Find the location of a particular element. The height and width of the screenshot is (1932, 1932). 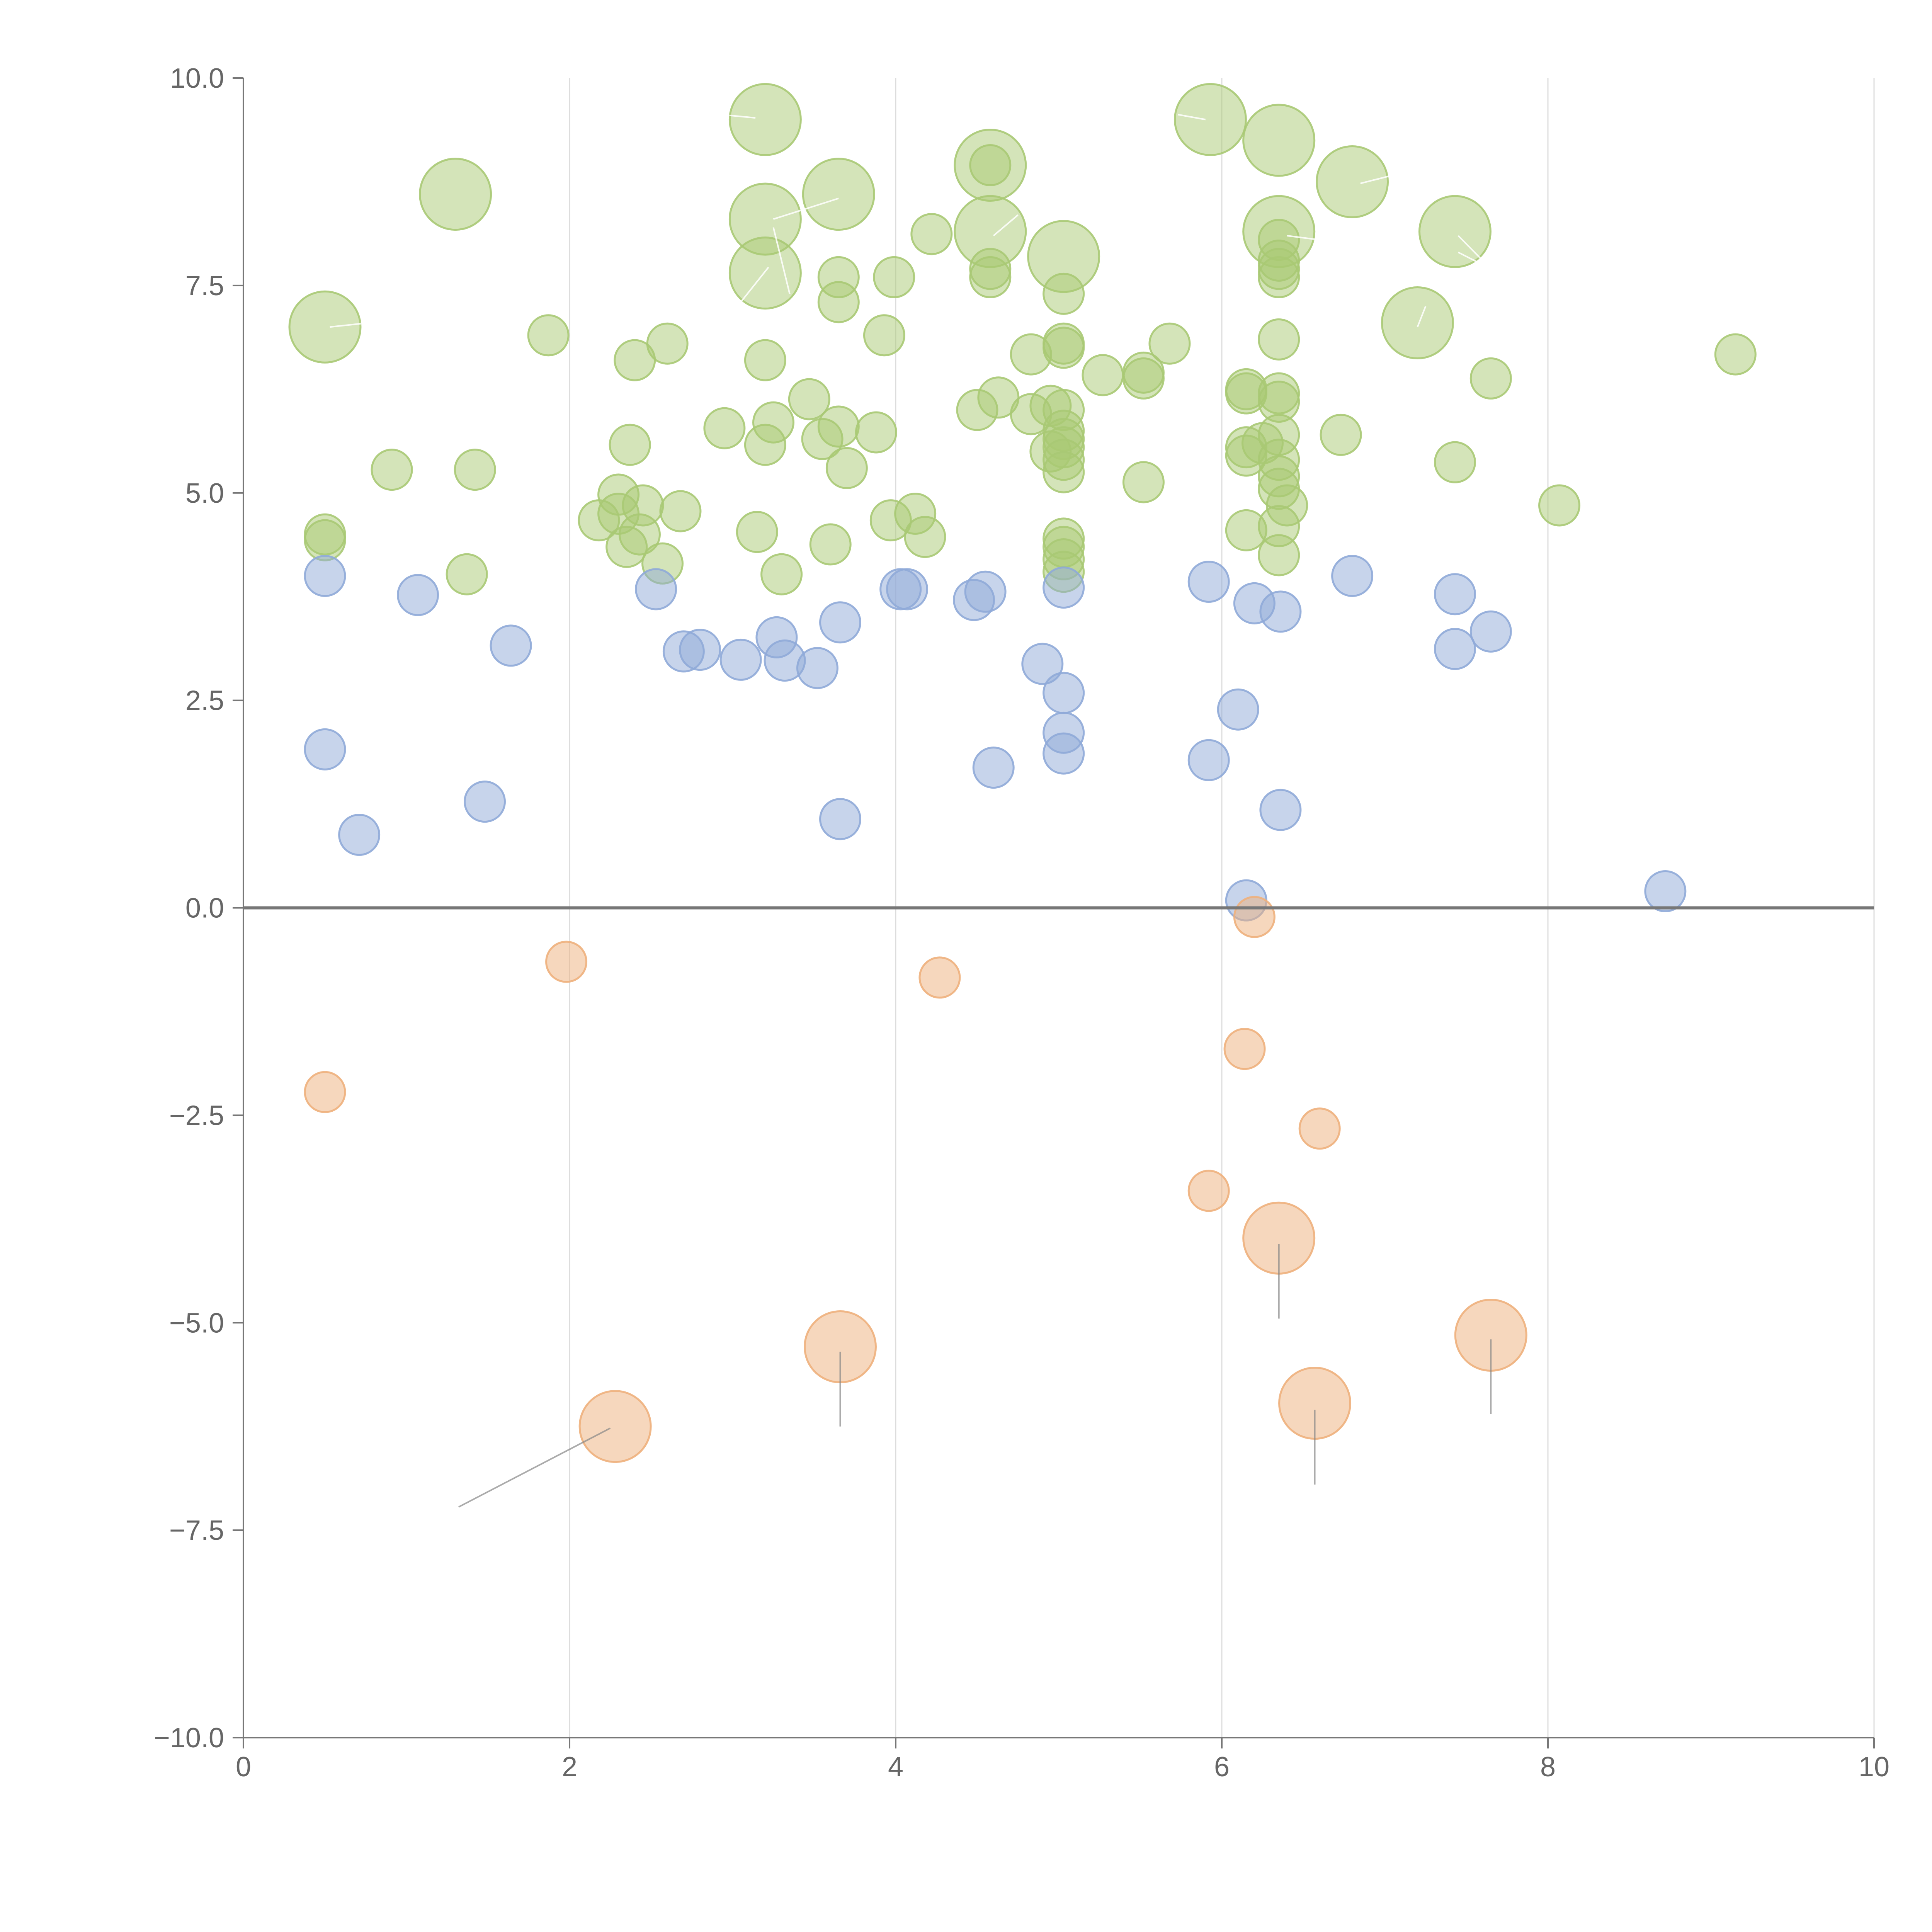

y-tick-label-8: 10.0 is located at coordinates (197, 78).